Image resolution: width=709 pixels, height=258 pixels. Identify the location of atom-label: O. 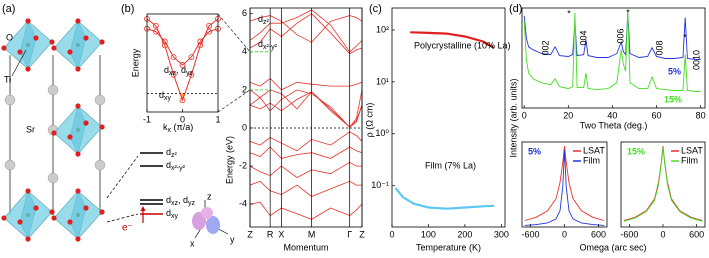
(9, 37).